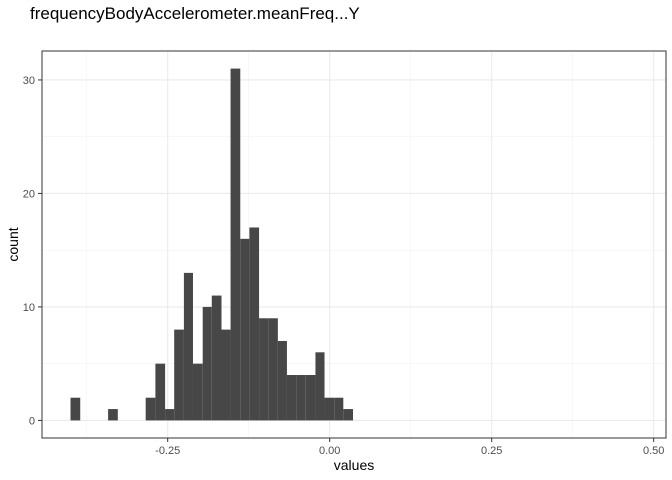  Describe the element at coordinates (29, 308) in the screenshot. I see `y-tick-label: 10` at that location.